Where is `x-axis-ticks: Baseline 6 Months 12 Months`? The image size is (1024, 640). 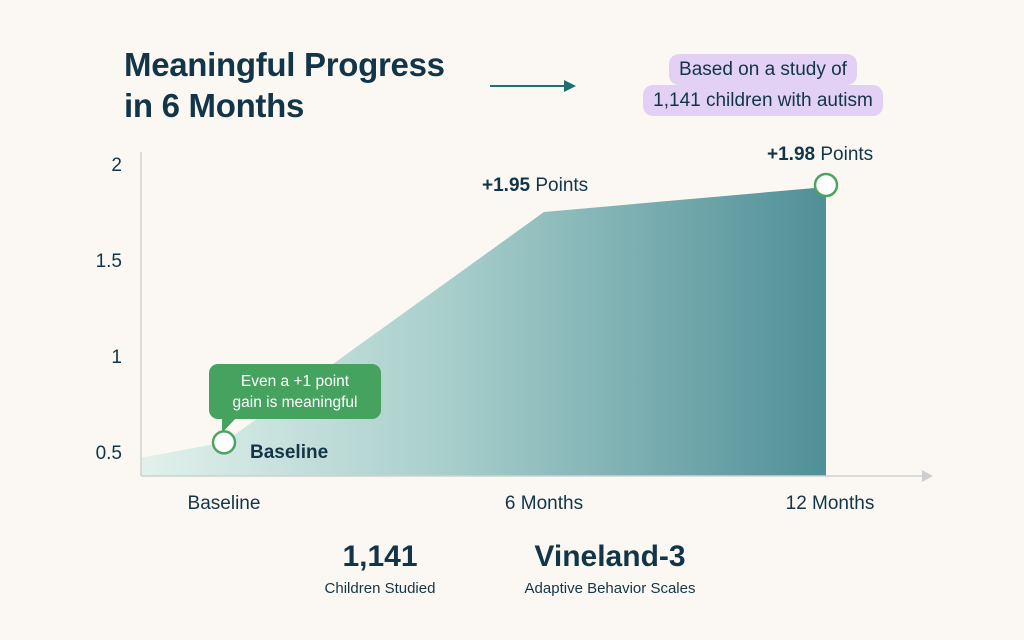
x-axis-ticks: Baseline 6 Months 12 Months is located at coordinates (531, 503).